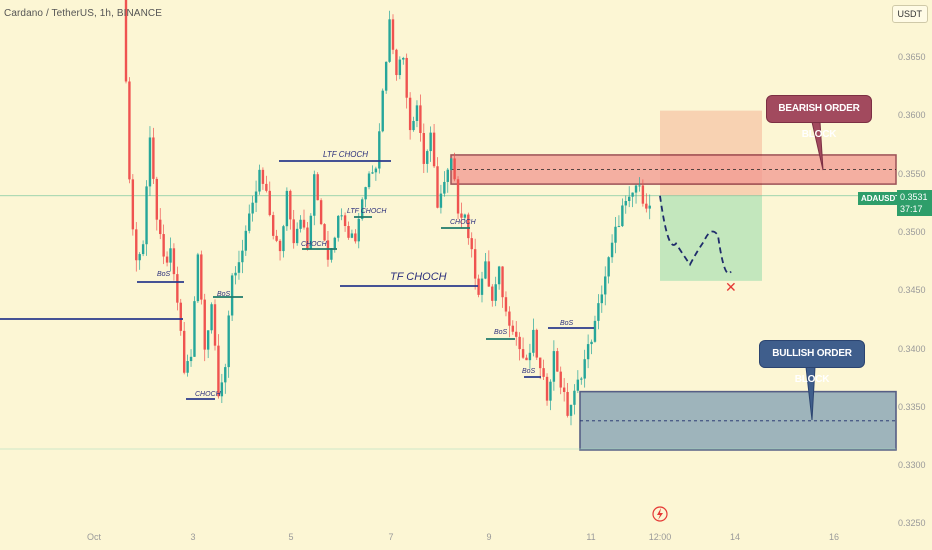  Describe the element at coordinates (912, 465) in the screenshot. I see `price-tick: 0.3300` at that location.